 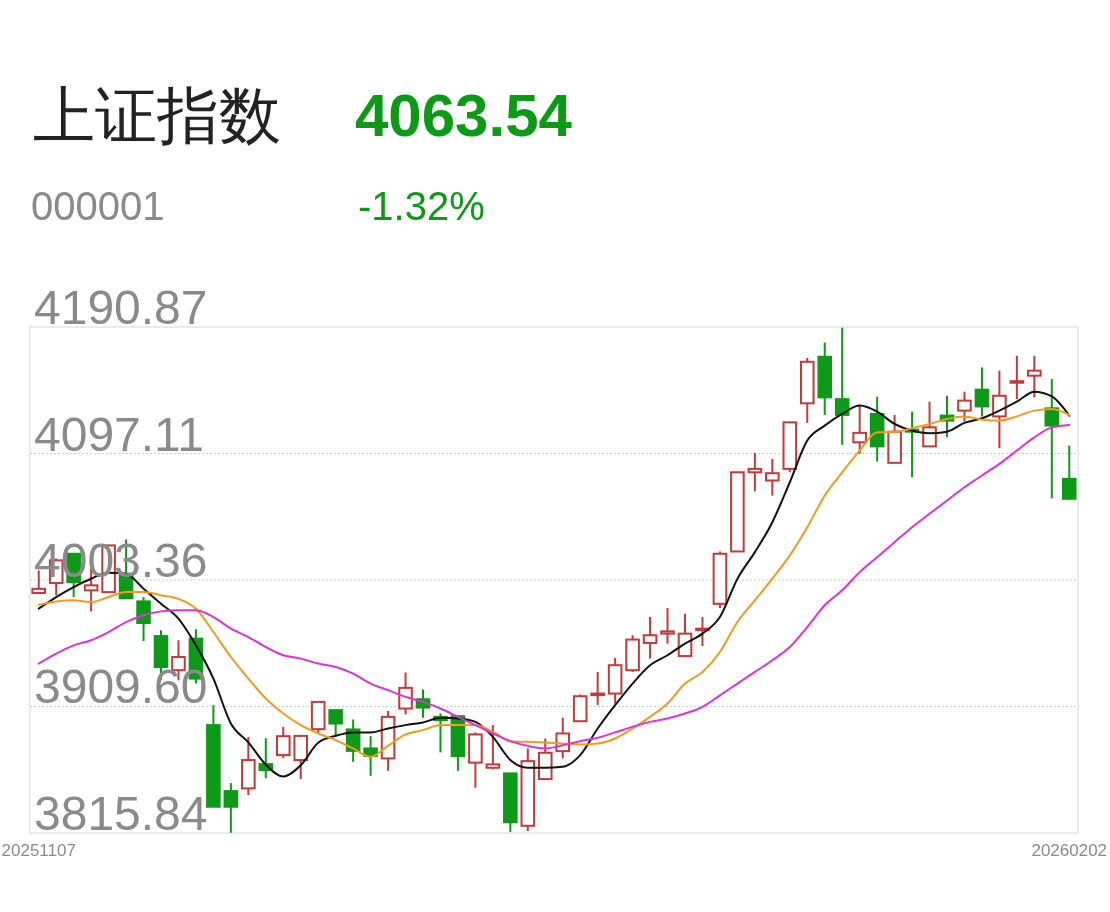 What do you see at coordinates (157, 115) in the screenshot?
I see `chart-title: 上证指数` at bounding box center [157, 115].